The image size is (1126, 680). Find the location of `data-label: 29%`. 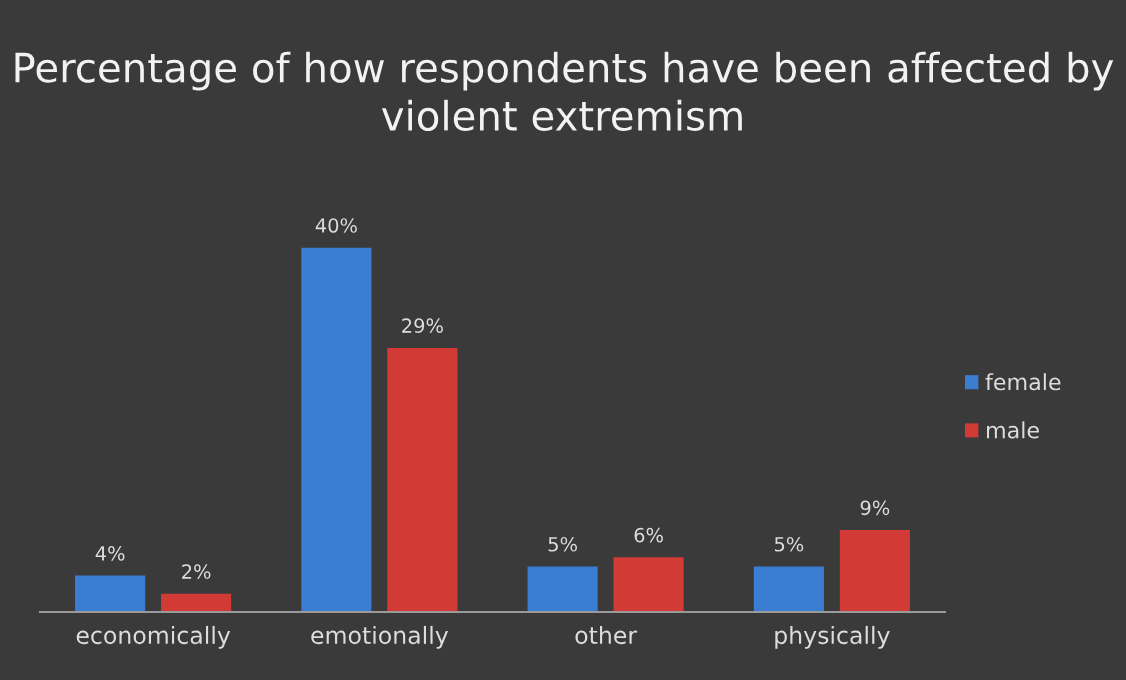

data-label: 29% is located at coordinates (422, 326).